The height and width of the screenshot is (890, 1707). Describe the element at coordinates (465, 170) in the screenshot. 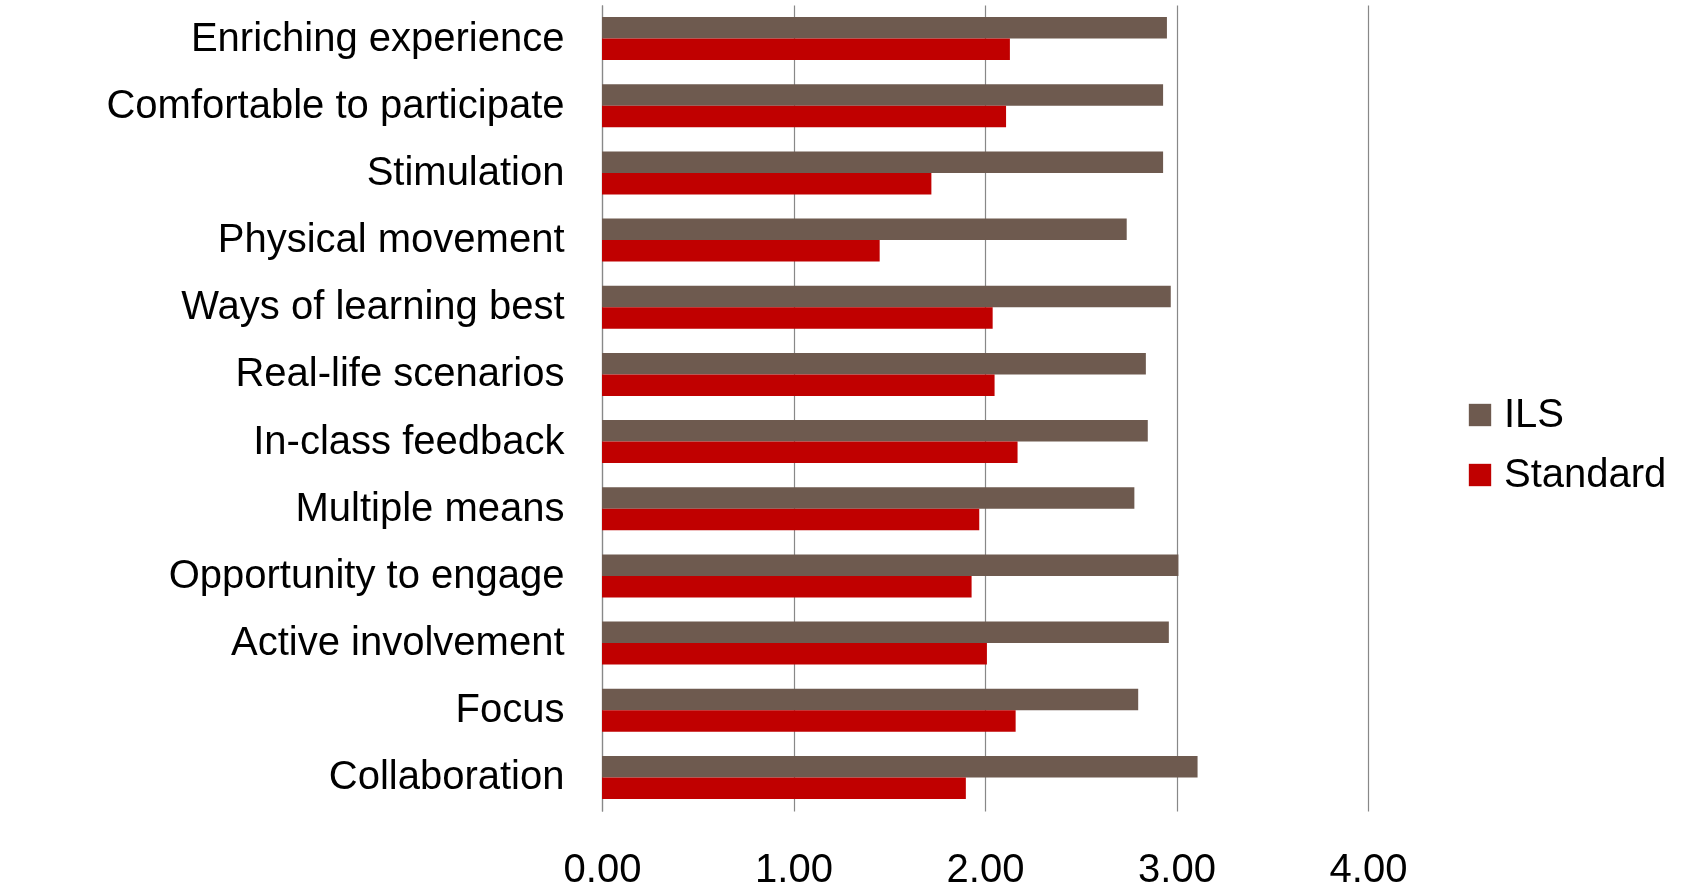

I see `y-tick-label: Stimulation` at that location.